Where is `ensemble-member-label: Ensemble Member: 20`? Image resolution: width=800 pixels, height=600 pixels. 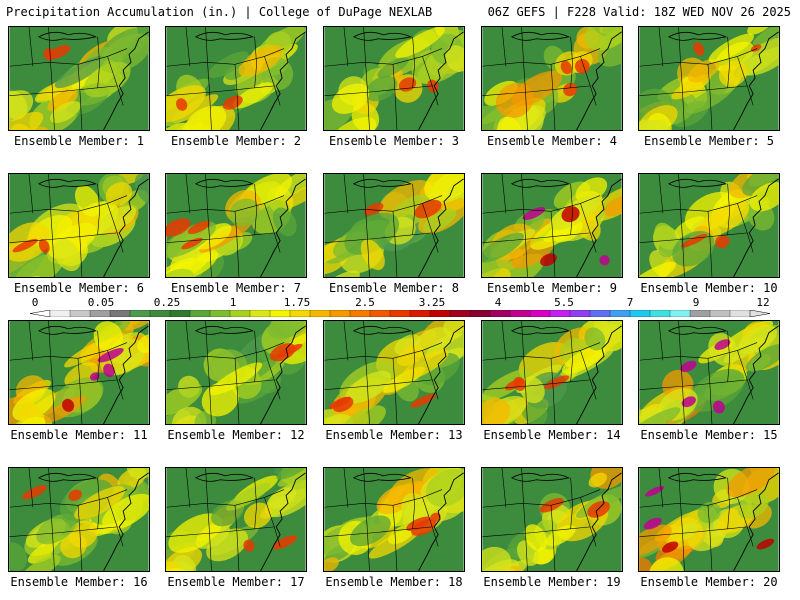 ensemble-member-label: Ensemble Member: 20 is located at coordinates (709, 582).